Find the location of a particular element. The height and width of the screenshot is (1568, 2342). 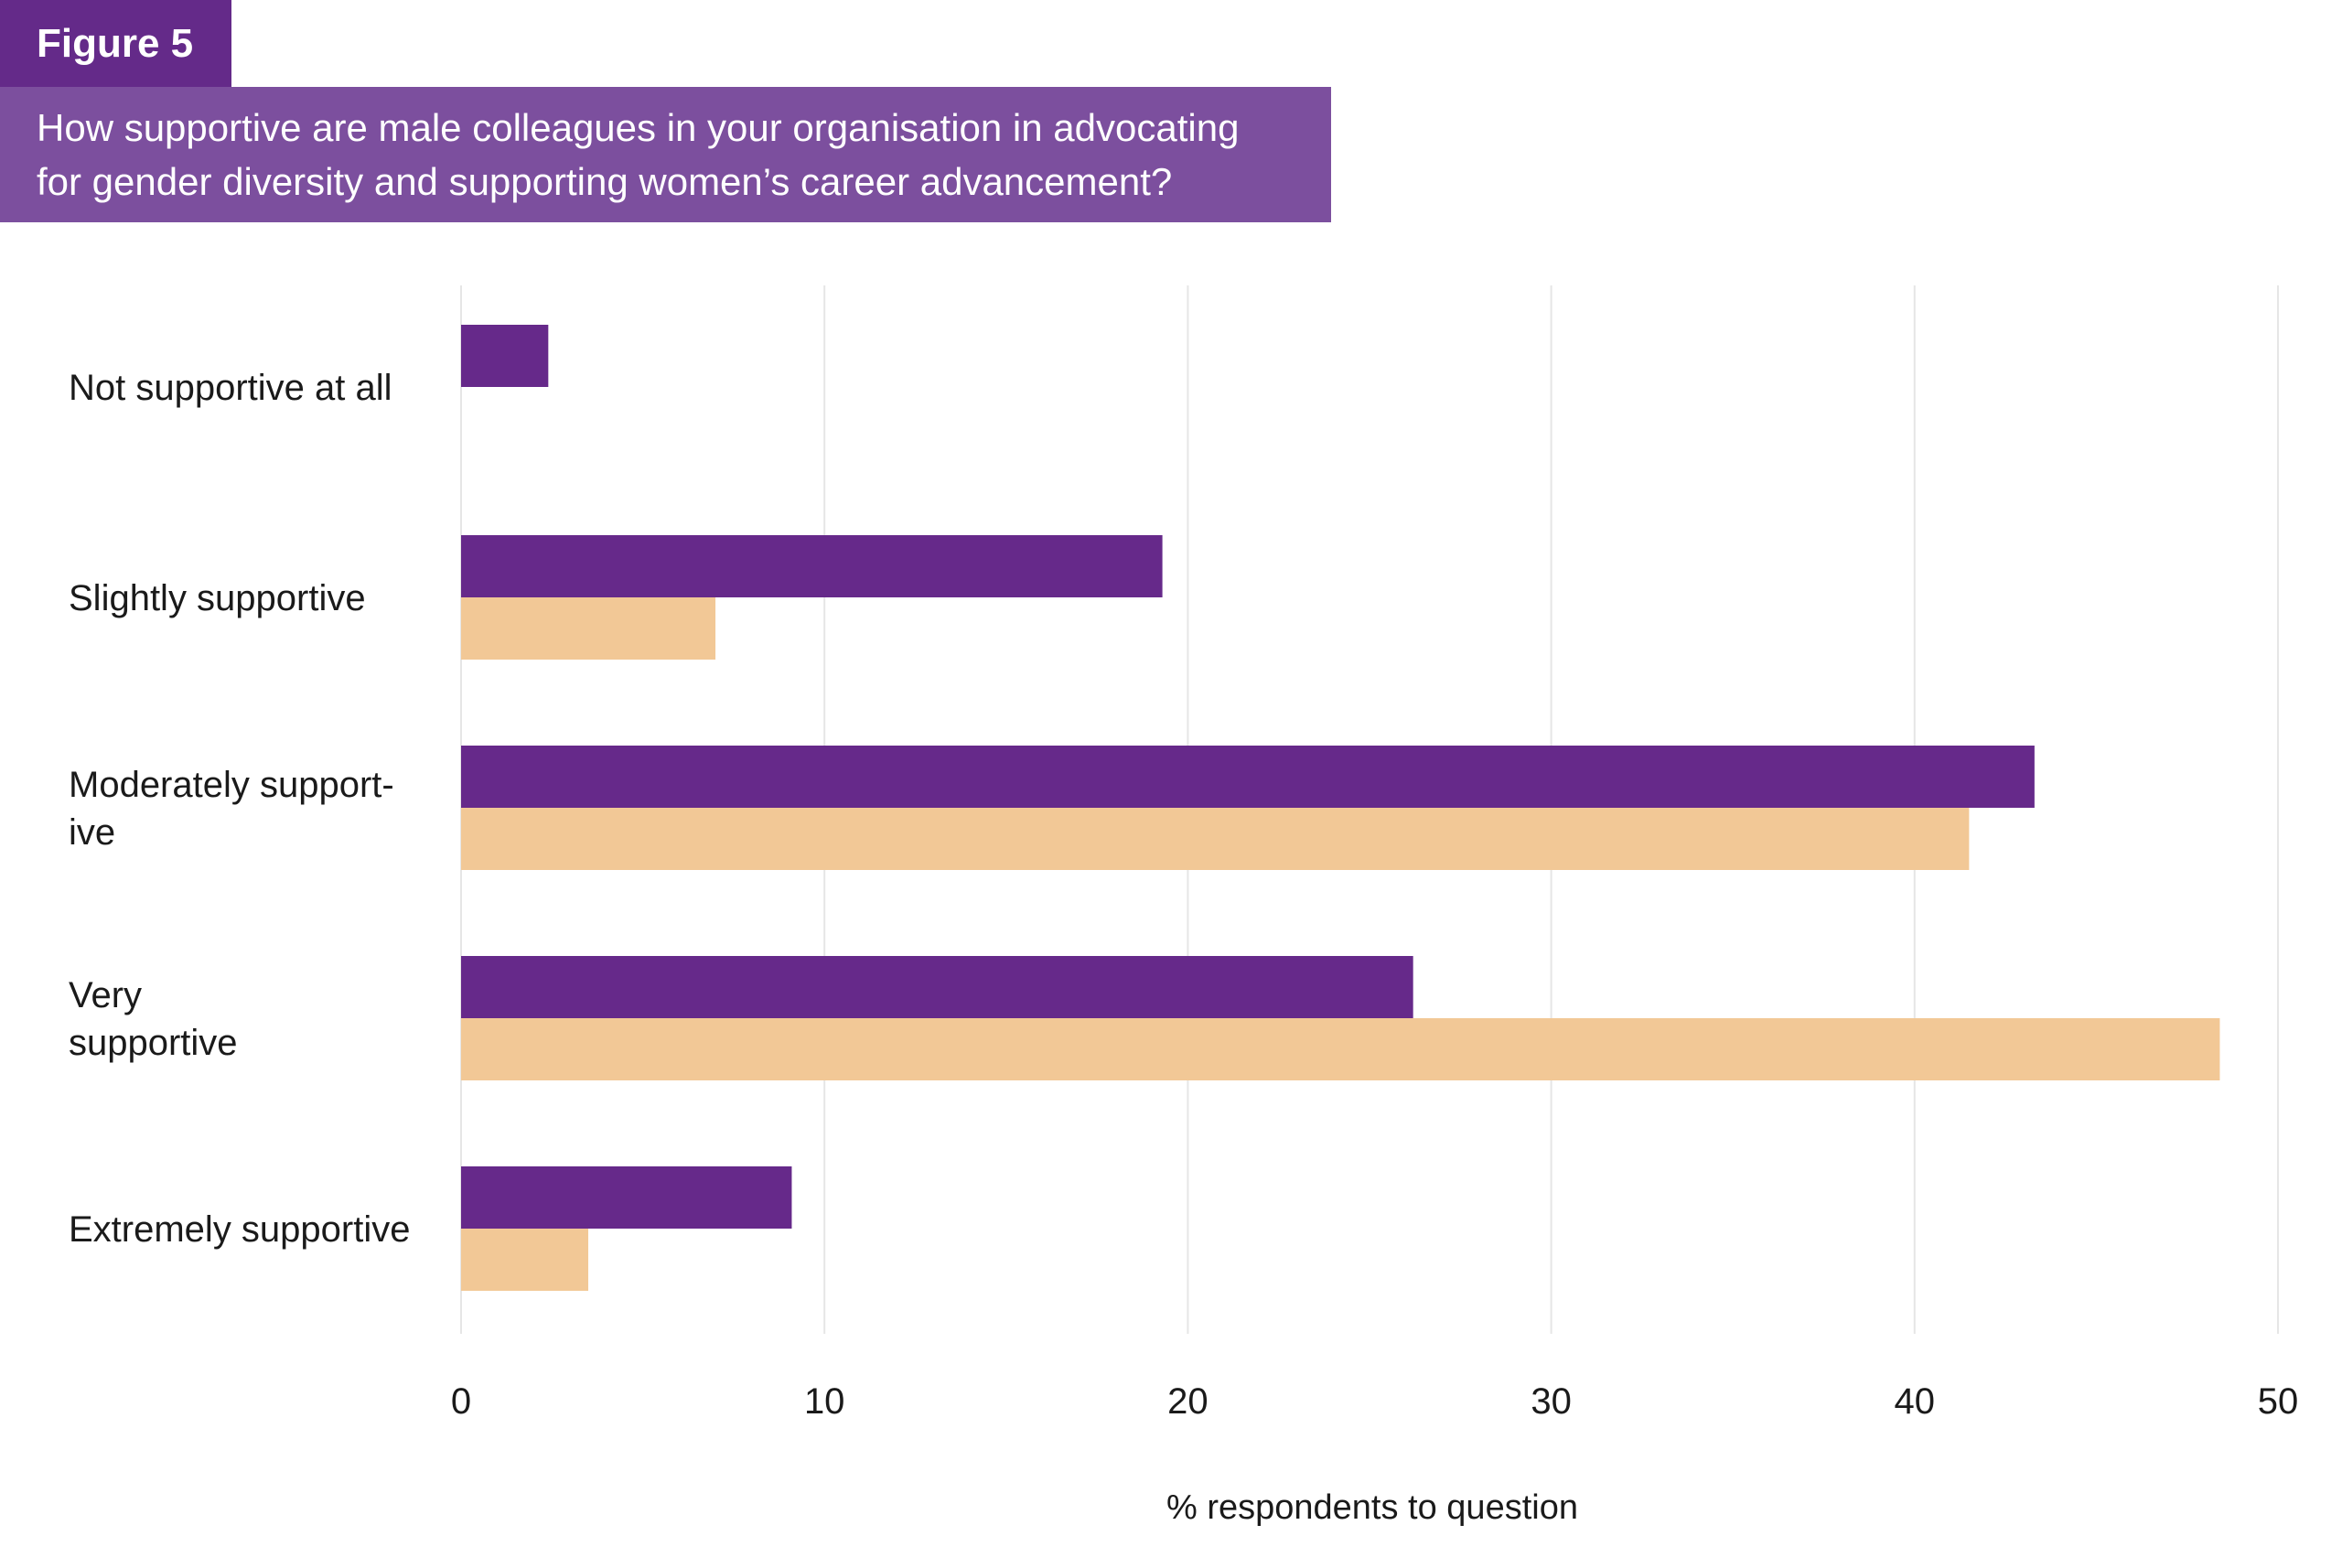

x-tick-label: 50 is located at coordinates (2278, 1401).